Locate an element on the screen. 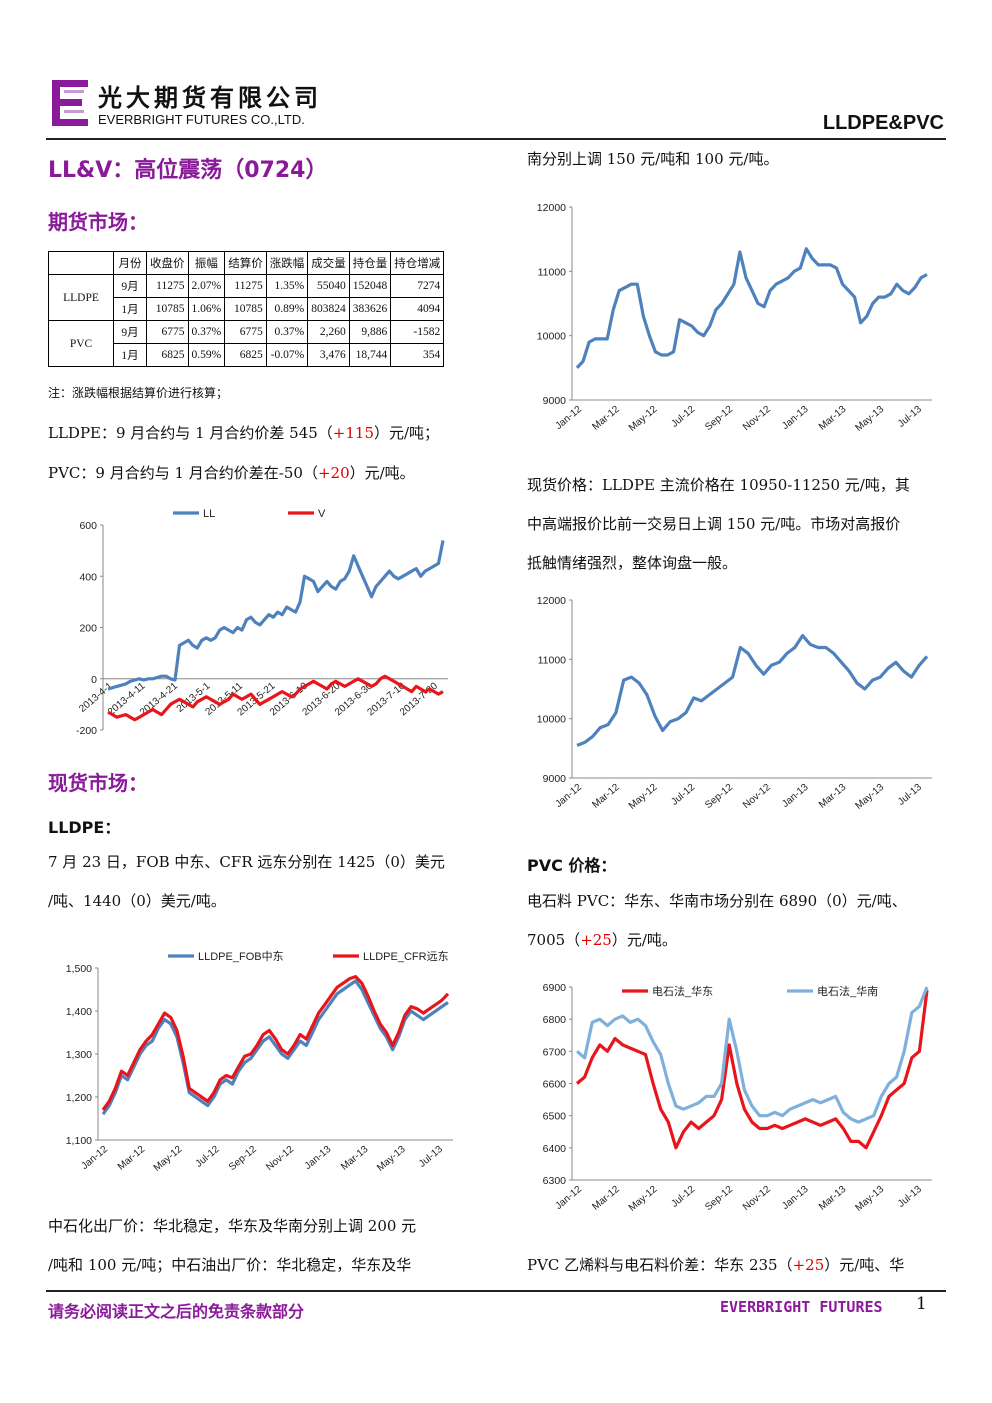 The width and height of the screenshot is (992, 1403). table-group-label: PVC is located at coordinates (81, 343).